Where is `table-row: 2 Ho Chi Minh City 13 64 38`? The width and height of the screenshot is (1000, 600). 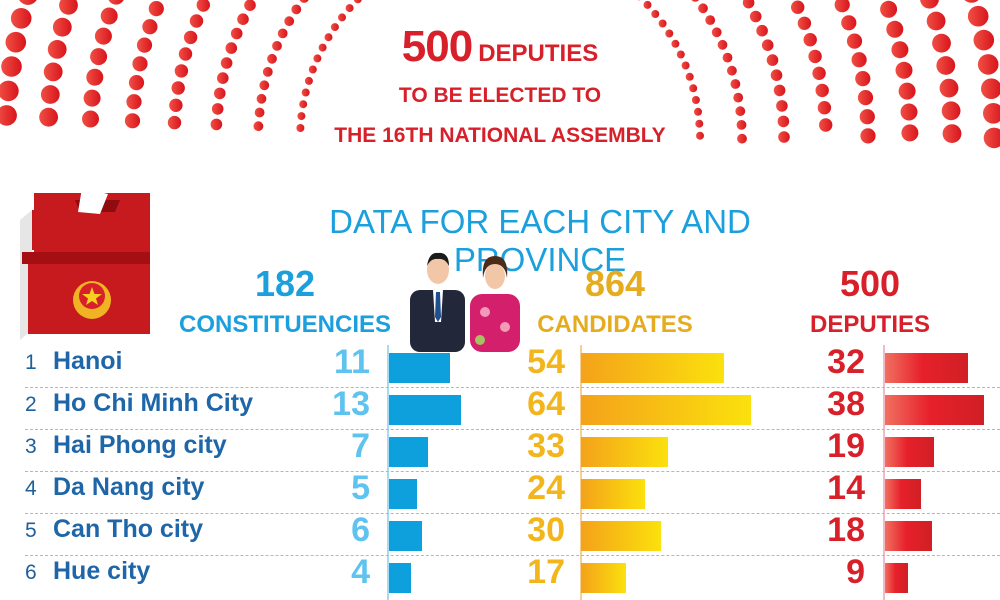
table-row: 2 Ho Chi Minh City 13 64 38 is located at coordinates (512, 407).